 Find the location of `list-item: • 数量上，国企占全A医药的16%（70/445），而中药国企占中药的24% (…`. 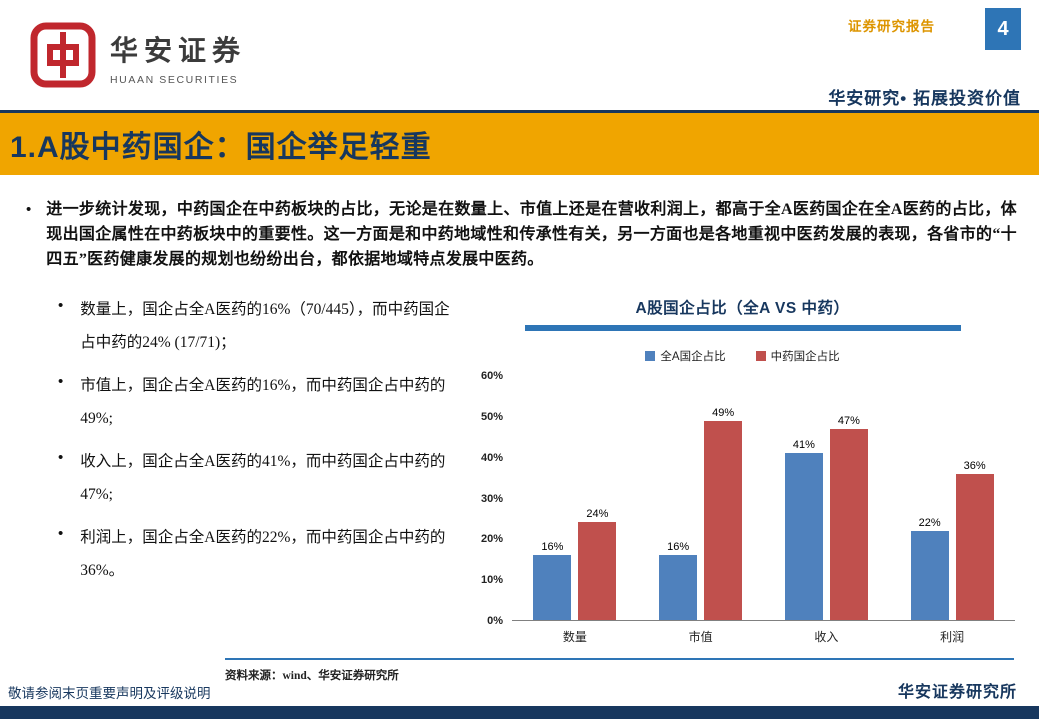

list-item: • 数量上，国企占全A医药的16%（70/445），而中药国企占中药的24% (… is located at coordinates (259, 326).